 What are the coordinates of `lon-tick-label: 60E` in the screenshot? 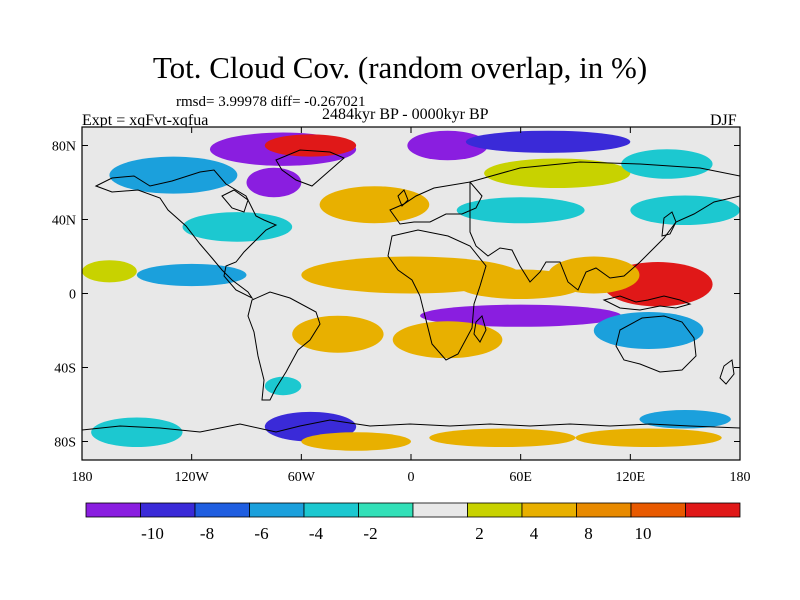 It's located at (520, 477).